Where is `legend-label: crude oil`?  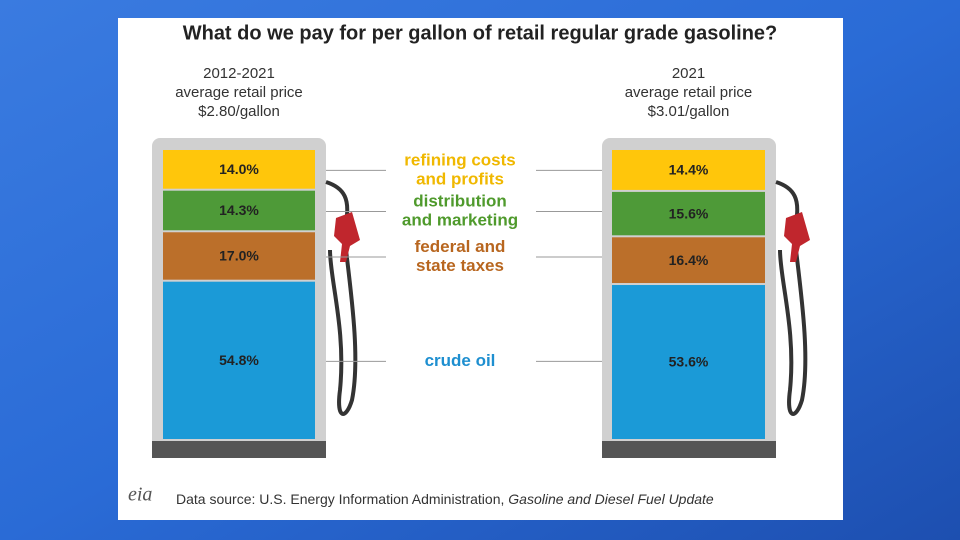 legend-label: crude oil is located at coordinates (460, 360).